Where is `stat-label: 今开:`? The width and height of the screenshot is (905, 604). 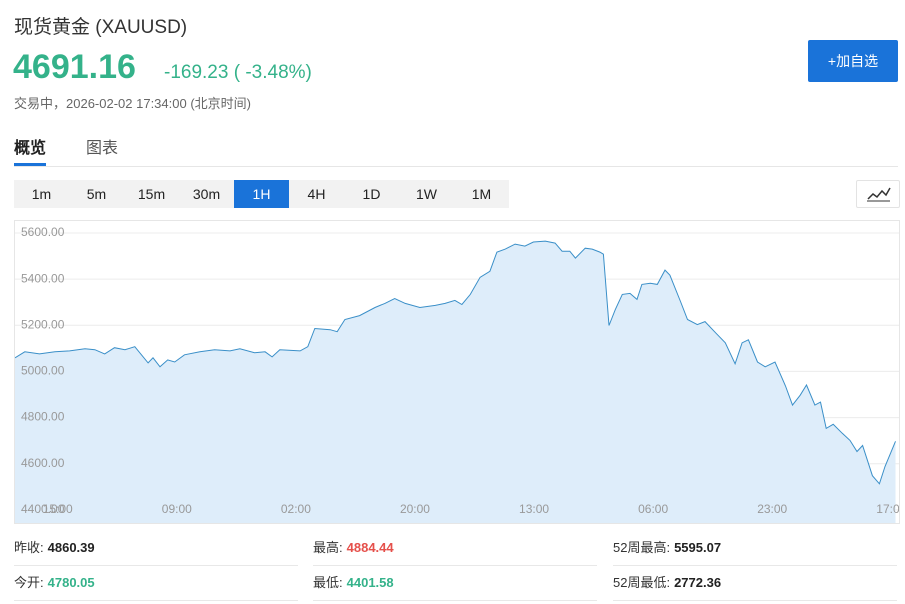
stat-label: 今开: is located at coordinates (29, 582).